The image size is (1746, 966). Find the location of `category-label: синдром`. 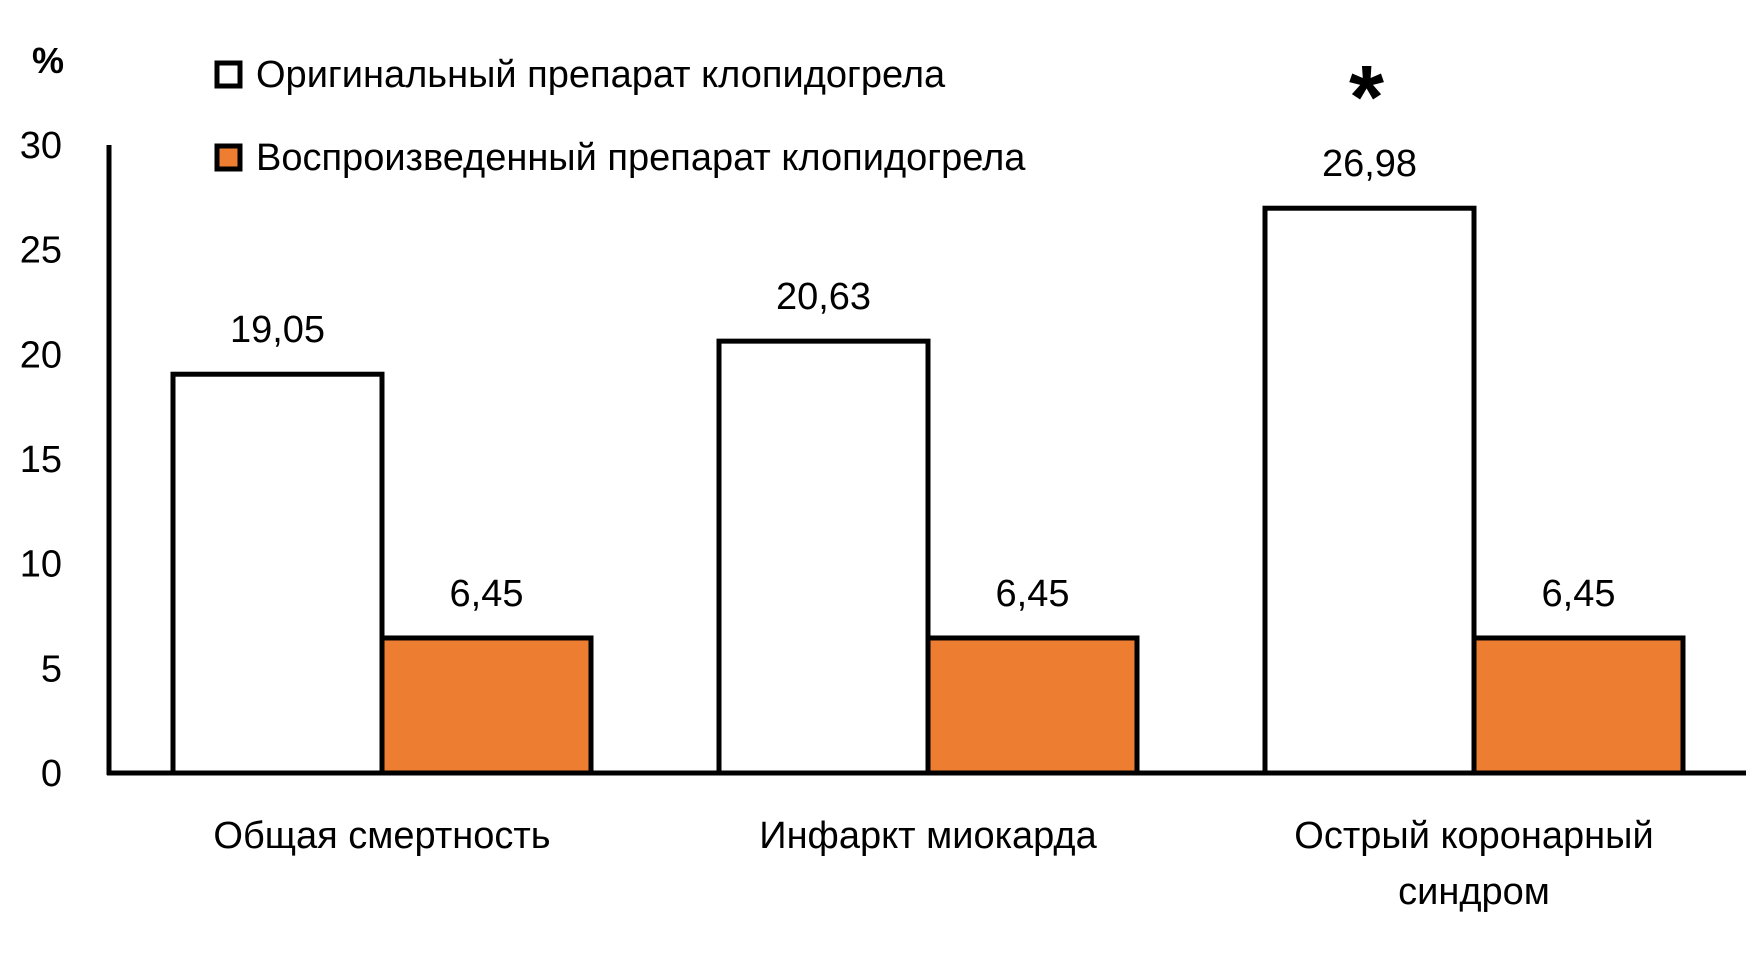

category-label: синдром is located at coordinates (1474, 892).